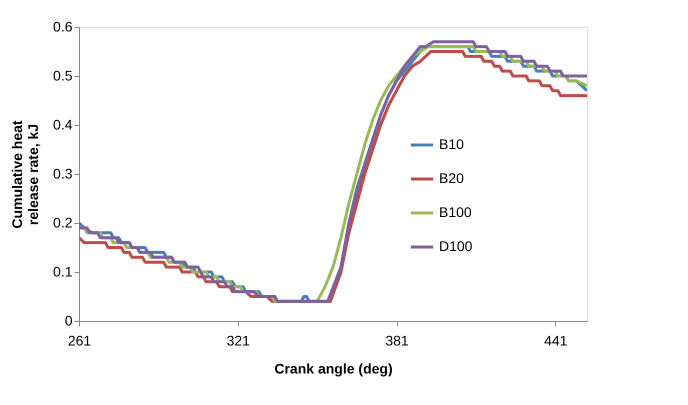 The image size is (688, 405). Describe the element at coordinates (63, 76) in the screenshot. I see `y-tick-label: 0.5` at that location.